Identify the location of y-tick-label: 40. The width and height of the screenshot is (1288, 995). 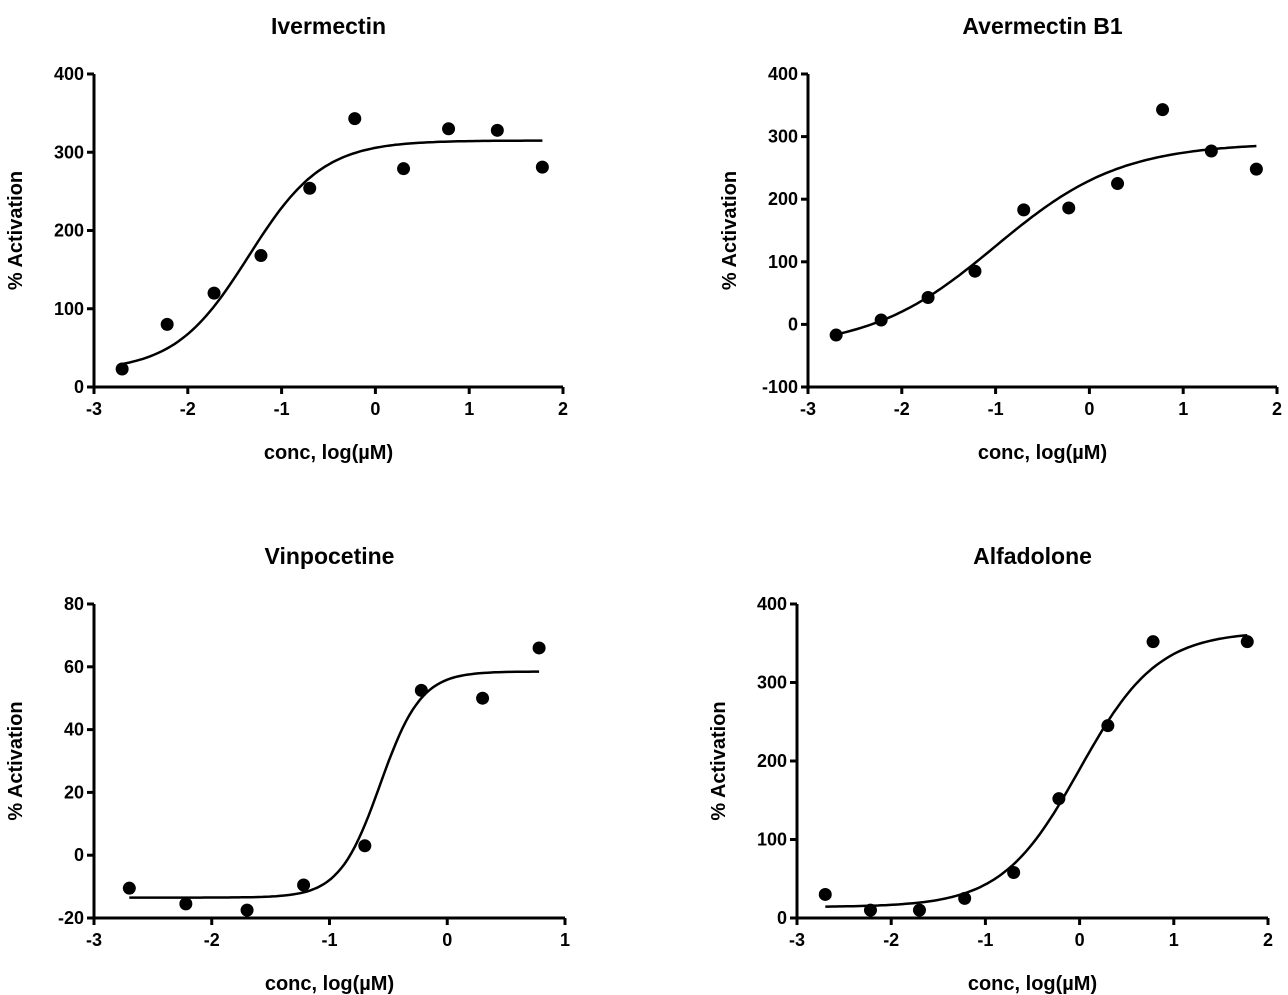
(74, 730).